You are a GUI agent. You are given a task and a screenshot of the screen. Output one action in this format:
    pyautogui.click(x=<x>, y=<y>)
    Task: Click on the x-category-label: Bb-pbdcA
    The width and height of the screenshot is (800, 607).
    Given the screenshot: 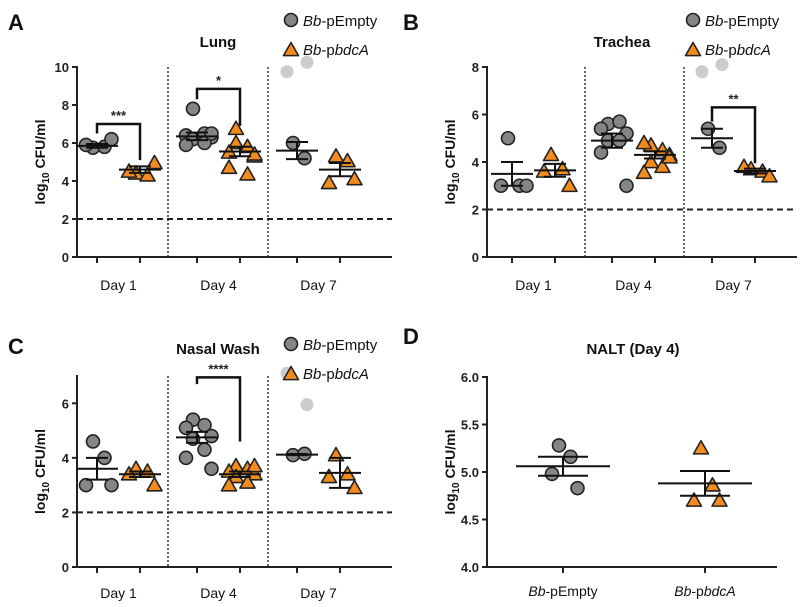 What is the action you would take?
    pyautogui.click(x=705, y=591)
    